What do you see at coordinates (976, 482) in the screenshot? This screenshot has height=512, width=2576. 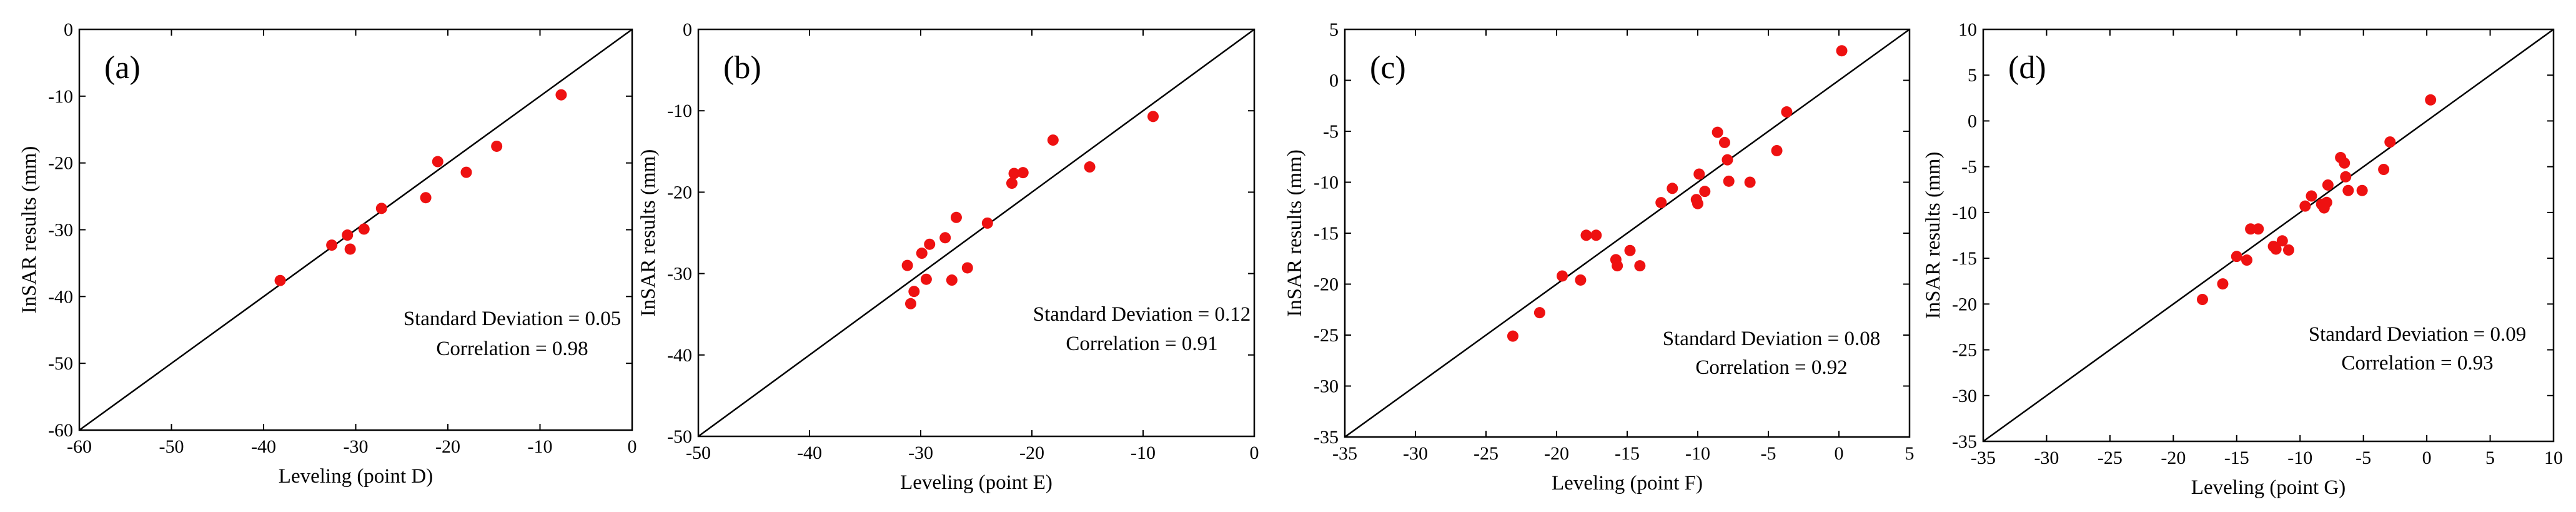 I see `x-axis-label: Leveling (point E)` at bounding box center [976, 482].